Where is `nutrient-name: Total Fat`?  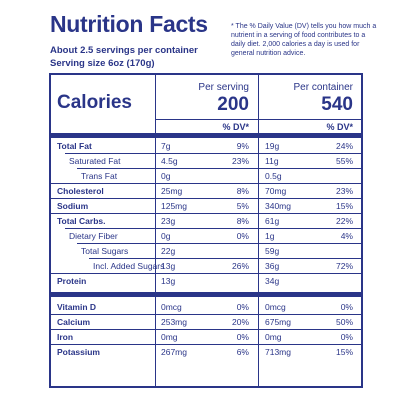 nutrient-name: Total Fat is located at coordinates (74, 146).